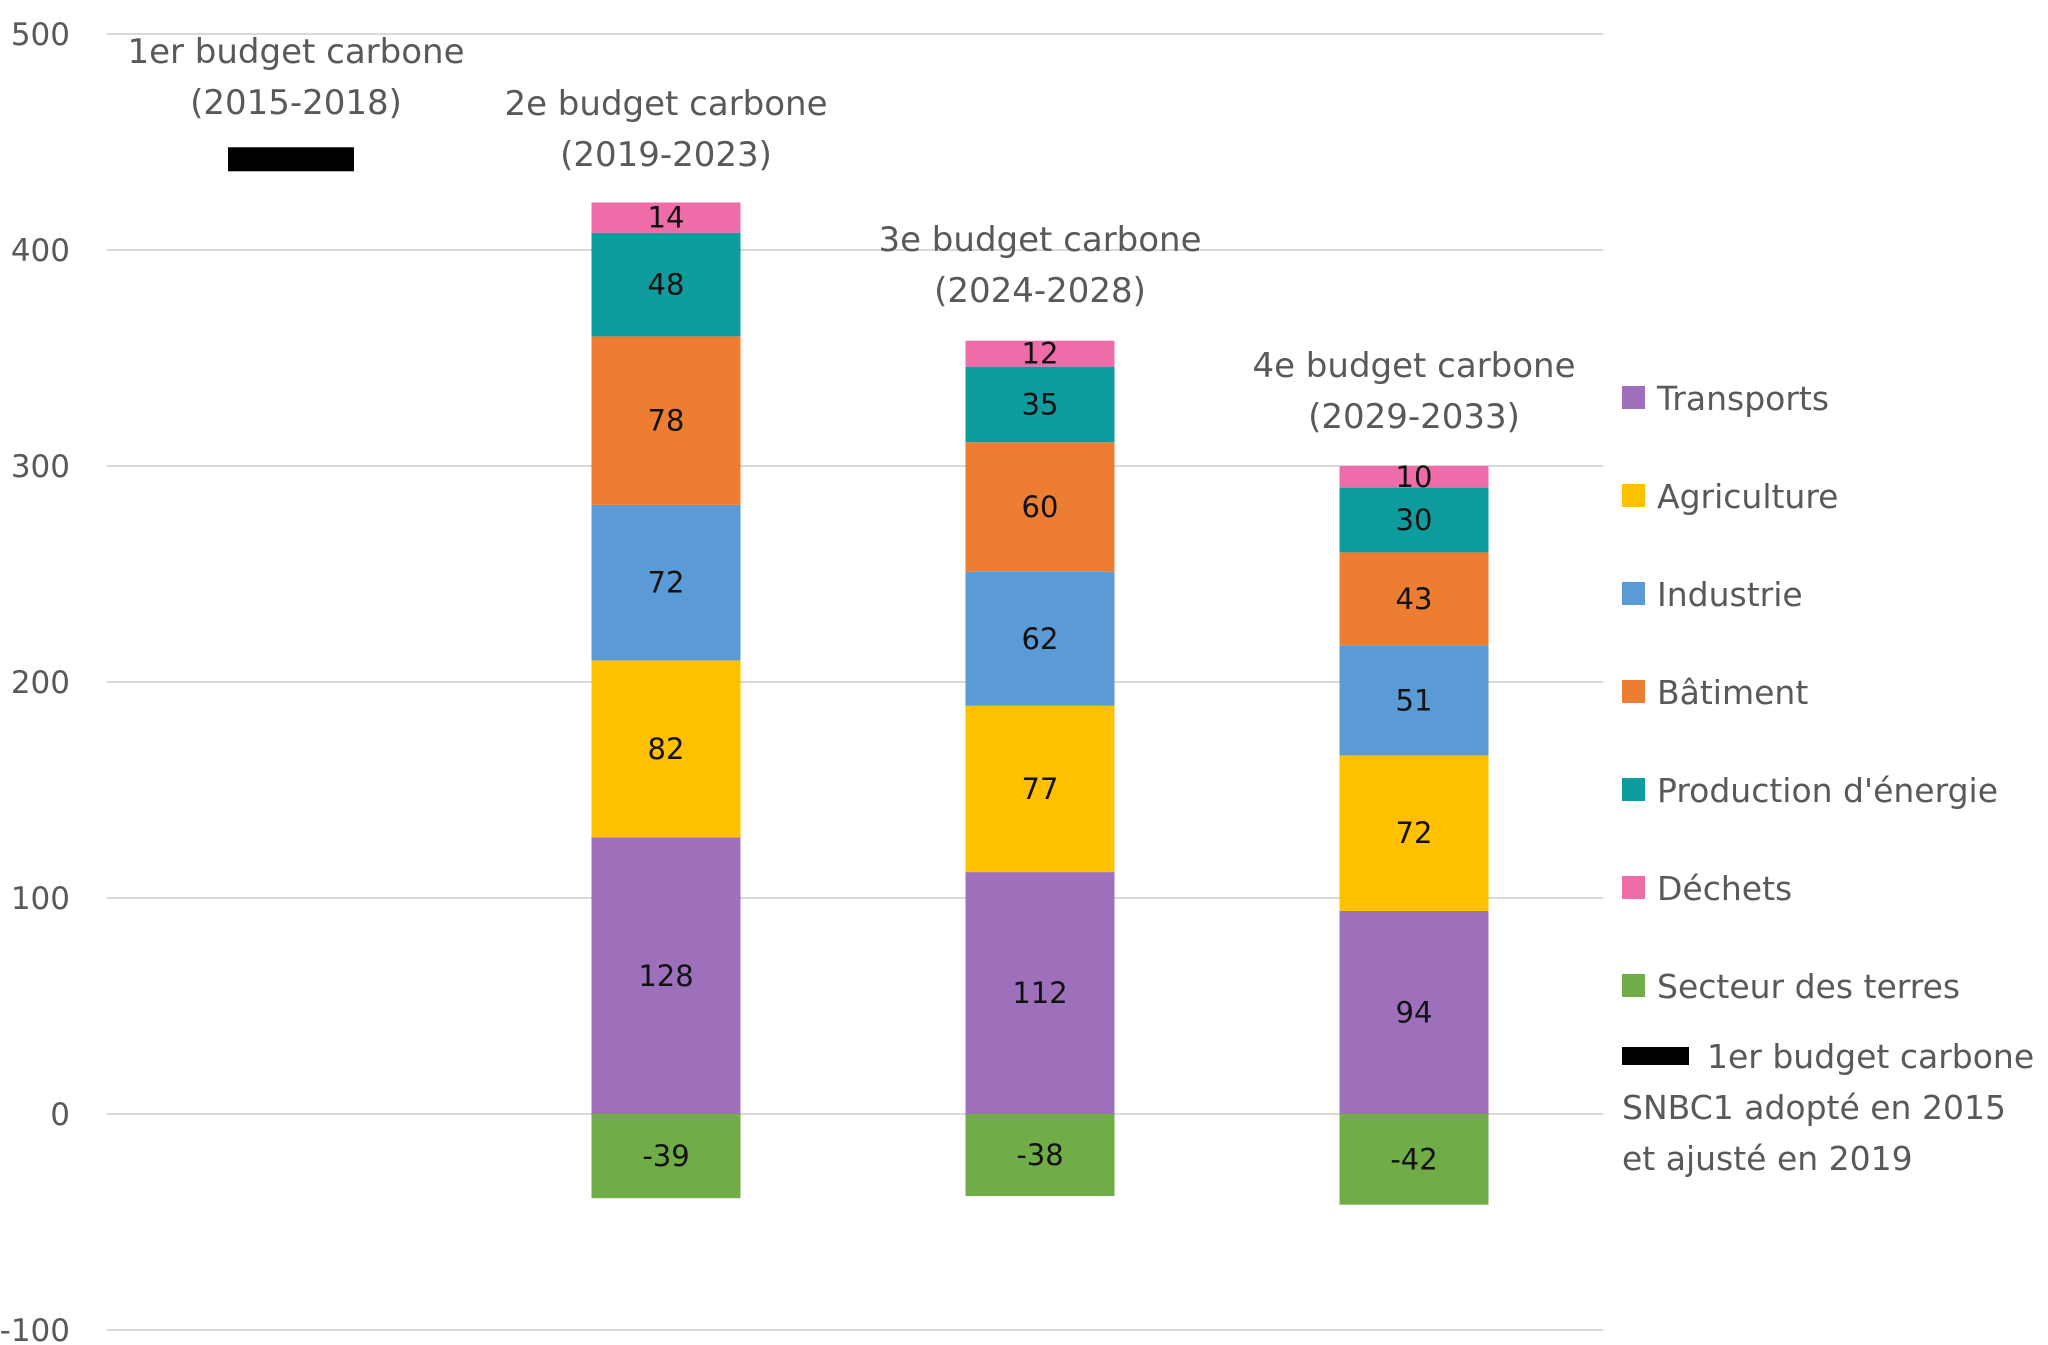  Describe the element at coordinates (60, 1115) in the screenshot. I see `y-tick-label: 0` at that location.